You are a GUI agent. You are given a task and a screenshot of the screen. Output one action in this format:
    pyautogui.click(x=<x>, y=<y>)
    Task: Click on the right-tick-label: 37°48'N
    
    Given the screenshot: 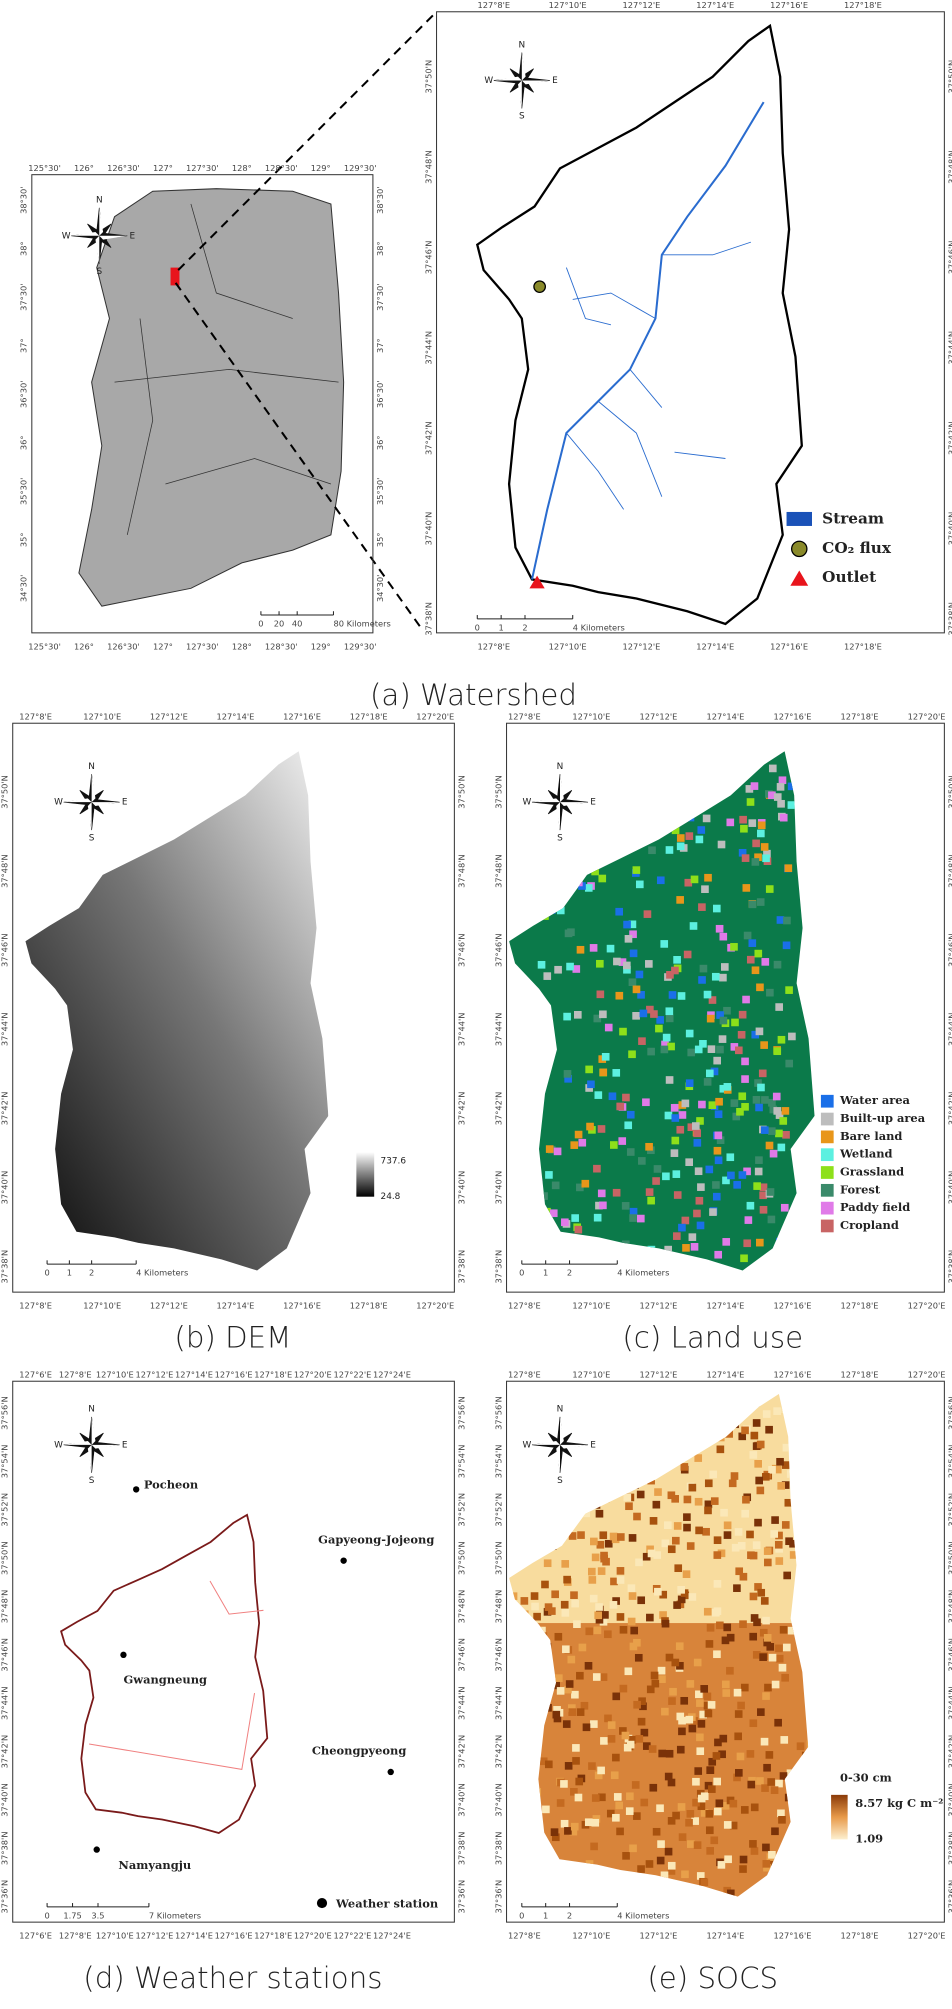 What is the action you would take?
    pyautogui.click(x=949, y=167)
    